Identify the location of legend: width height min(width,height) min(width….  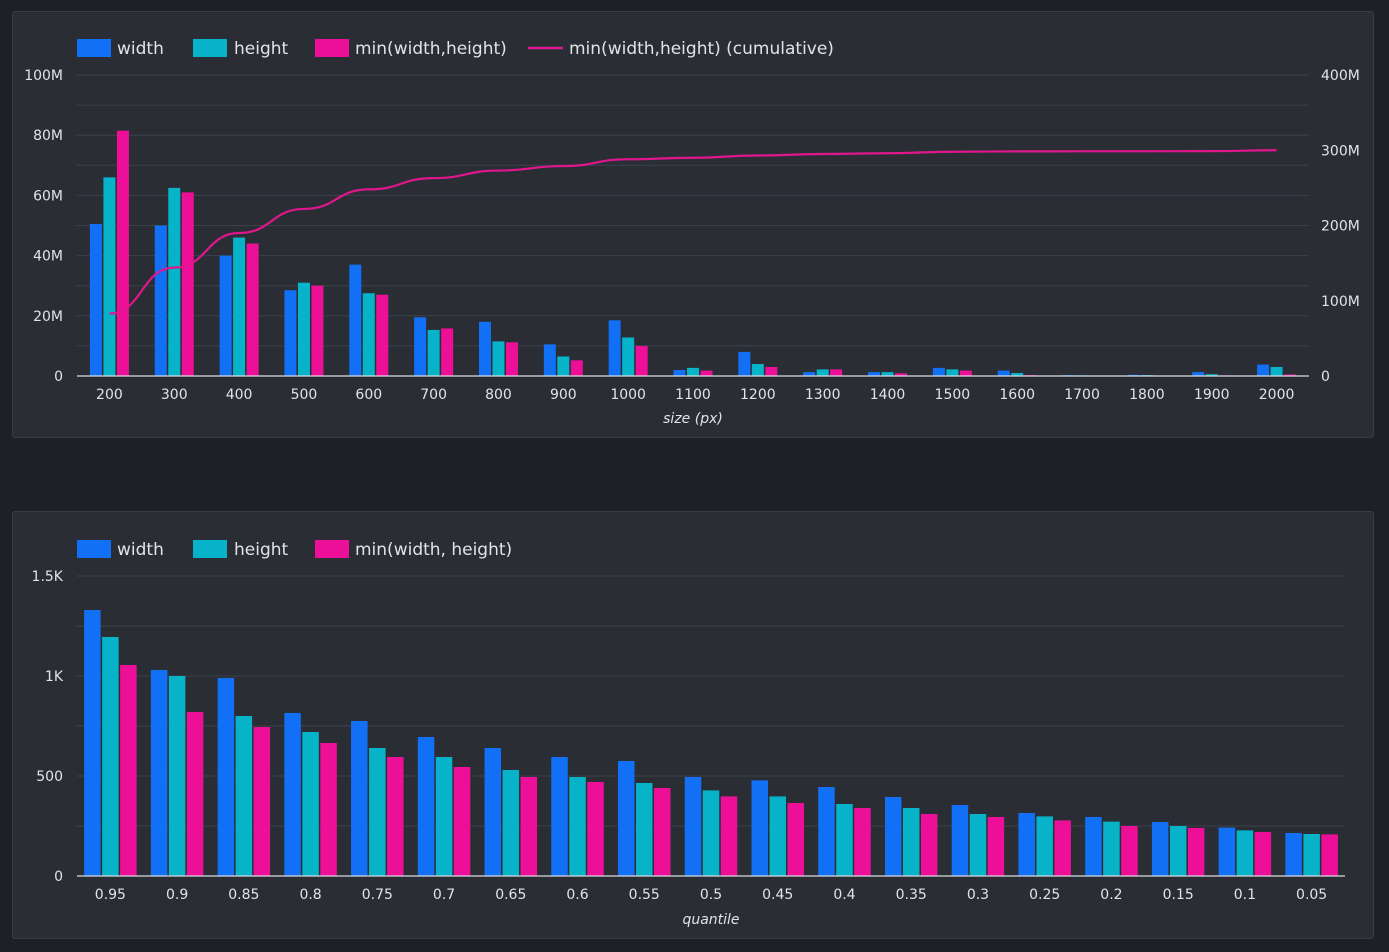
(455, 49).